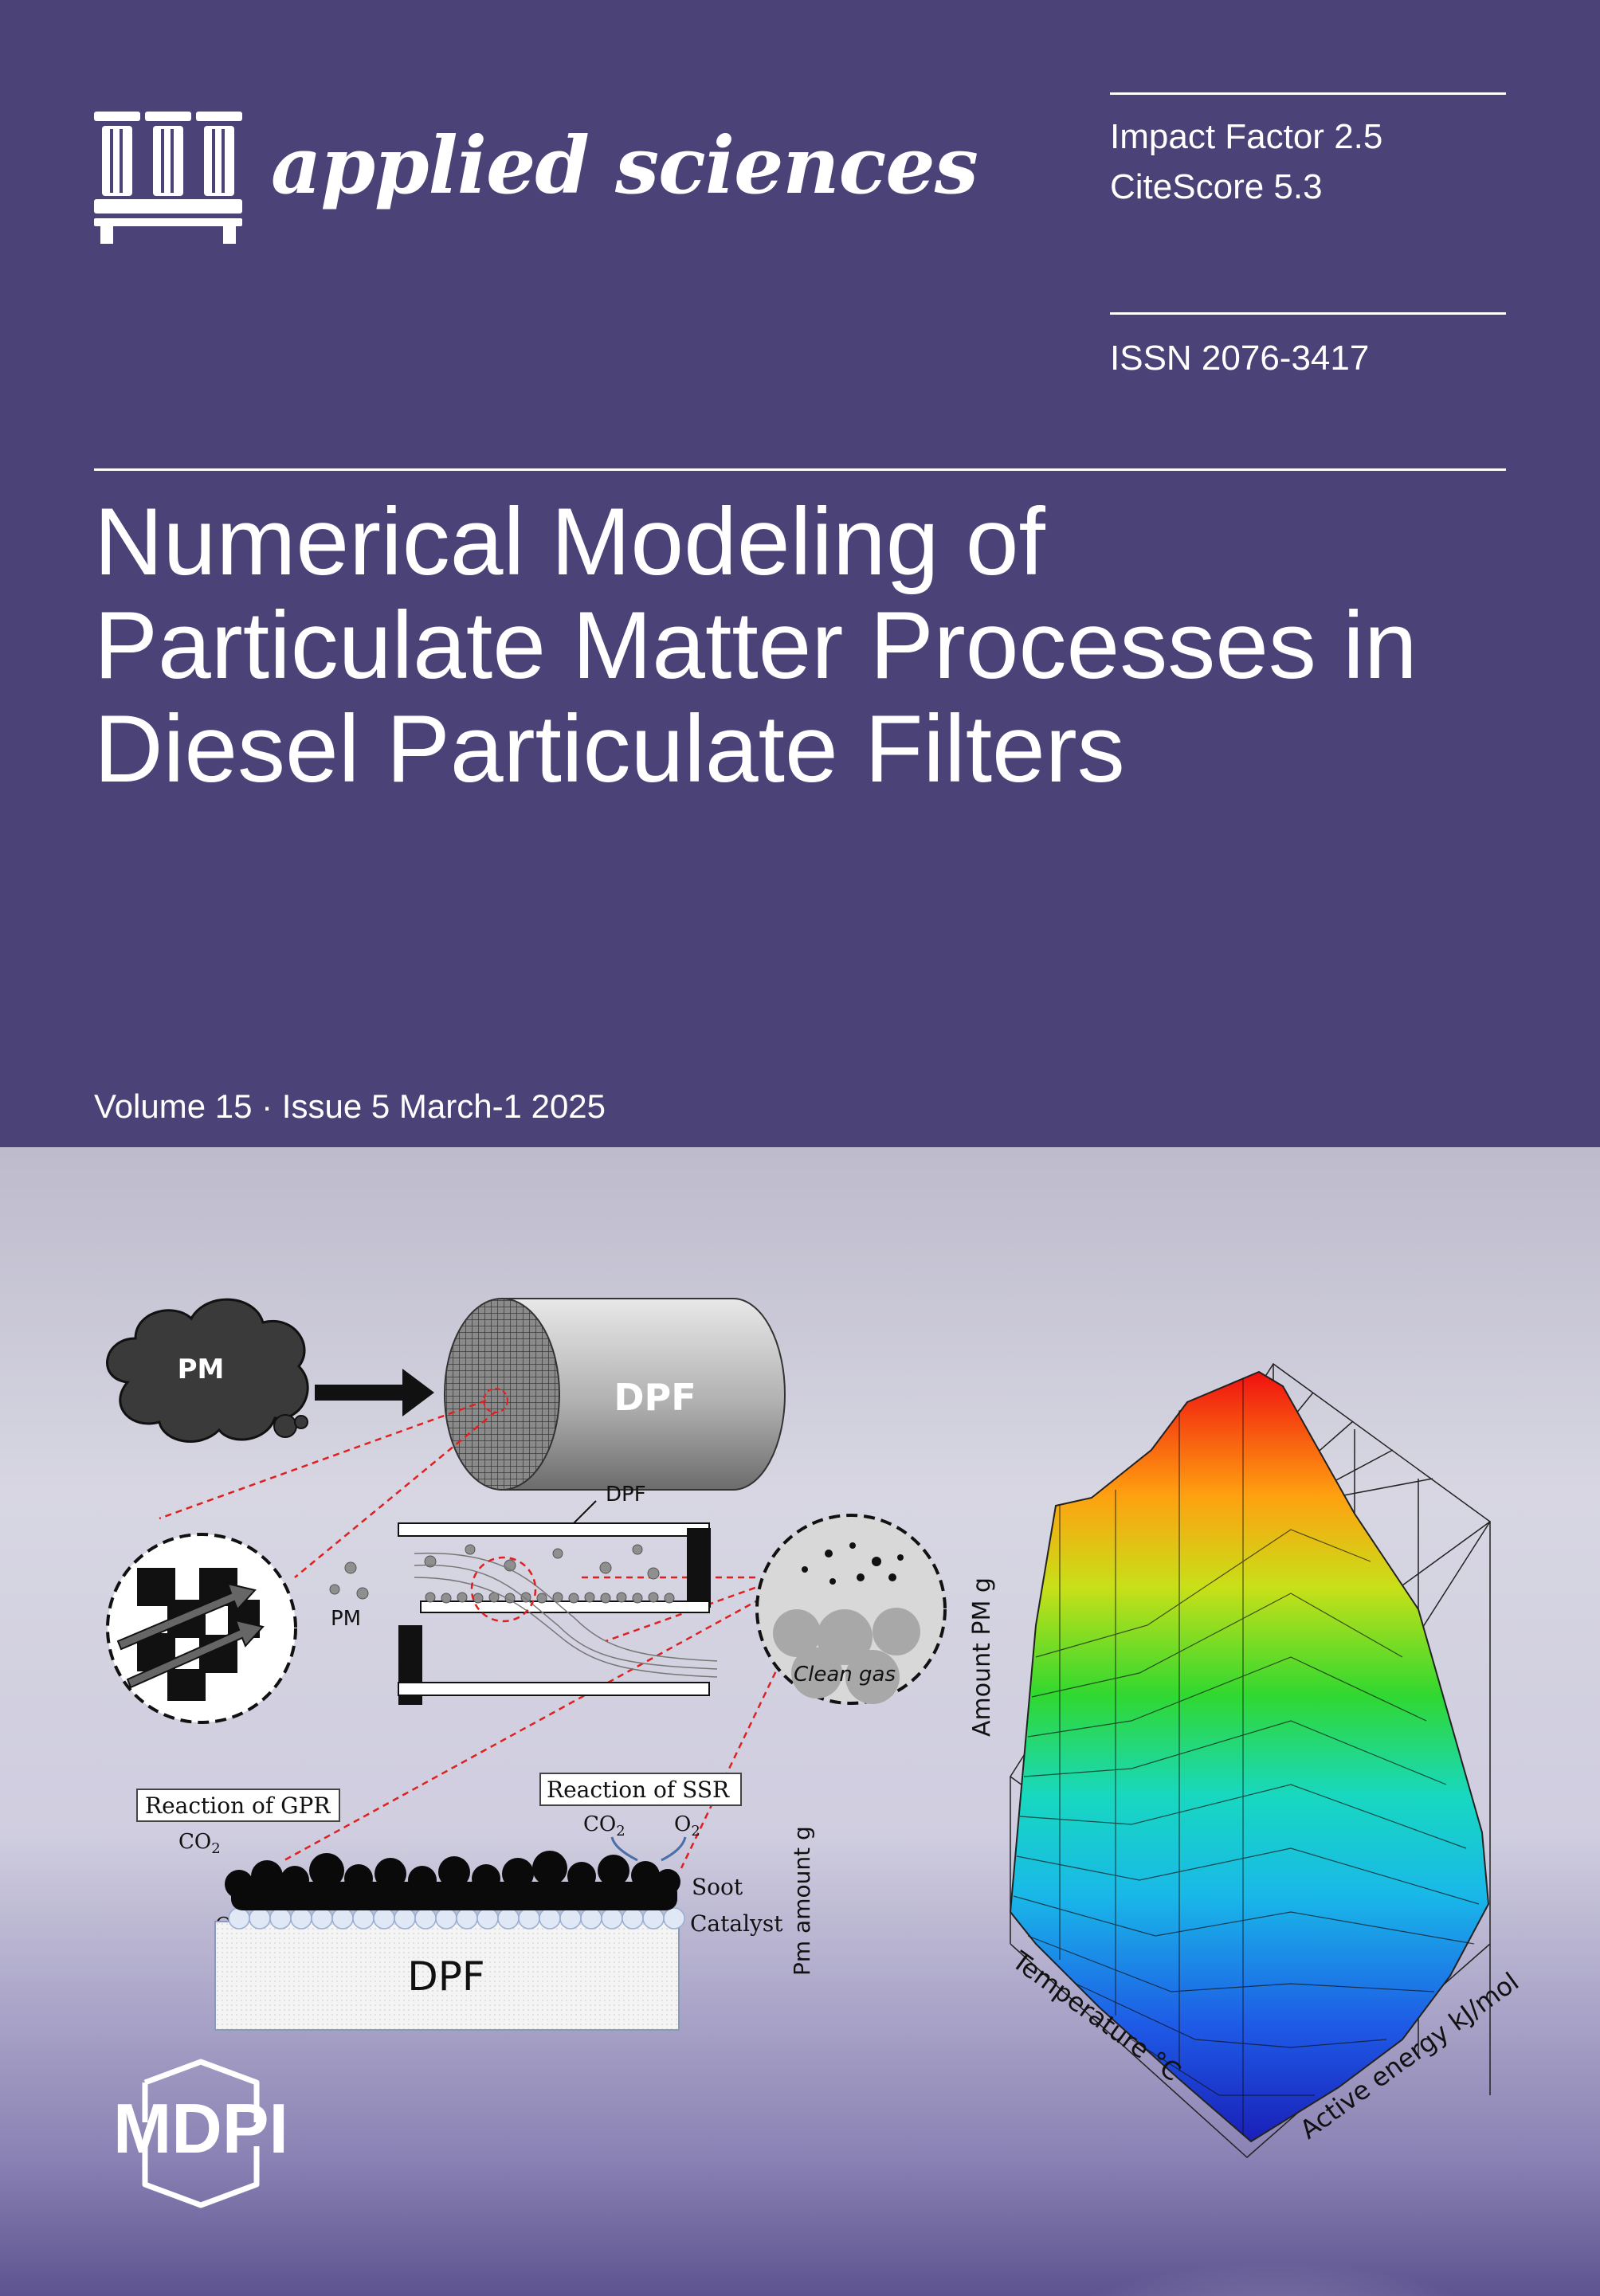 Image resolution: width=1600 pixels, height=2296 pixels. I want to click on test-tubes-logo-icon, so click(168, 178).